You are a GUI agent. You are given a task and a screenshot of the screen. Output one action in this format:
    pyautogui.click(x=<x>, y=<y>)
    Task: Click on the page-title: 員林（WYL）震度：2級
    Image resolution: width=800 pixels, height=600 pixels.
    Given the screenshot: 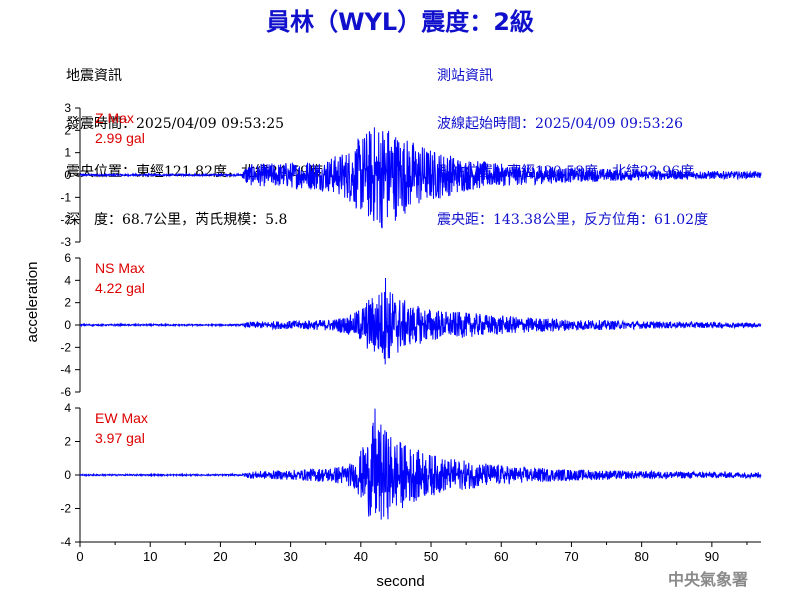 What is the action you would take?
    pyautogui.click(x=400, y=22)
    